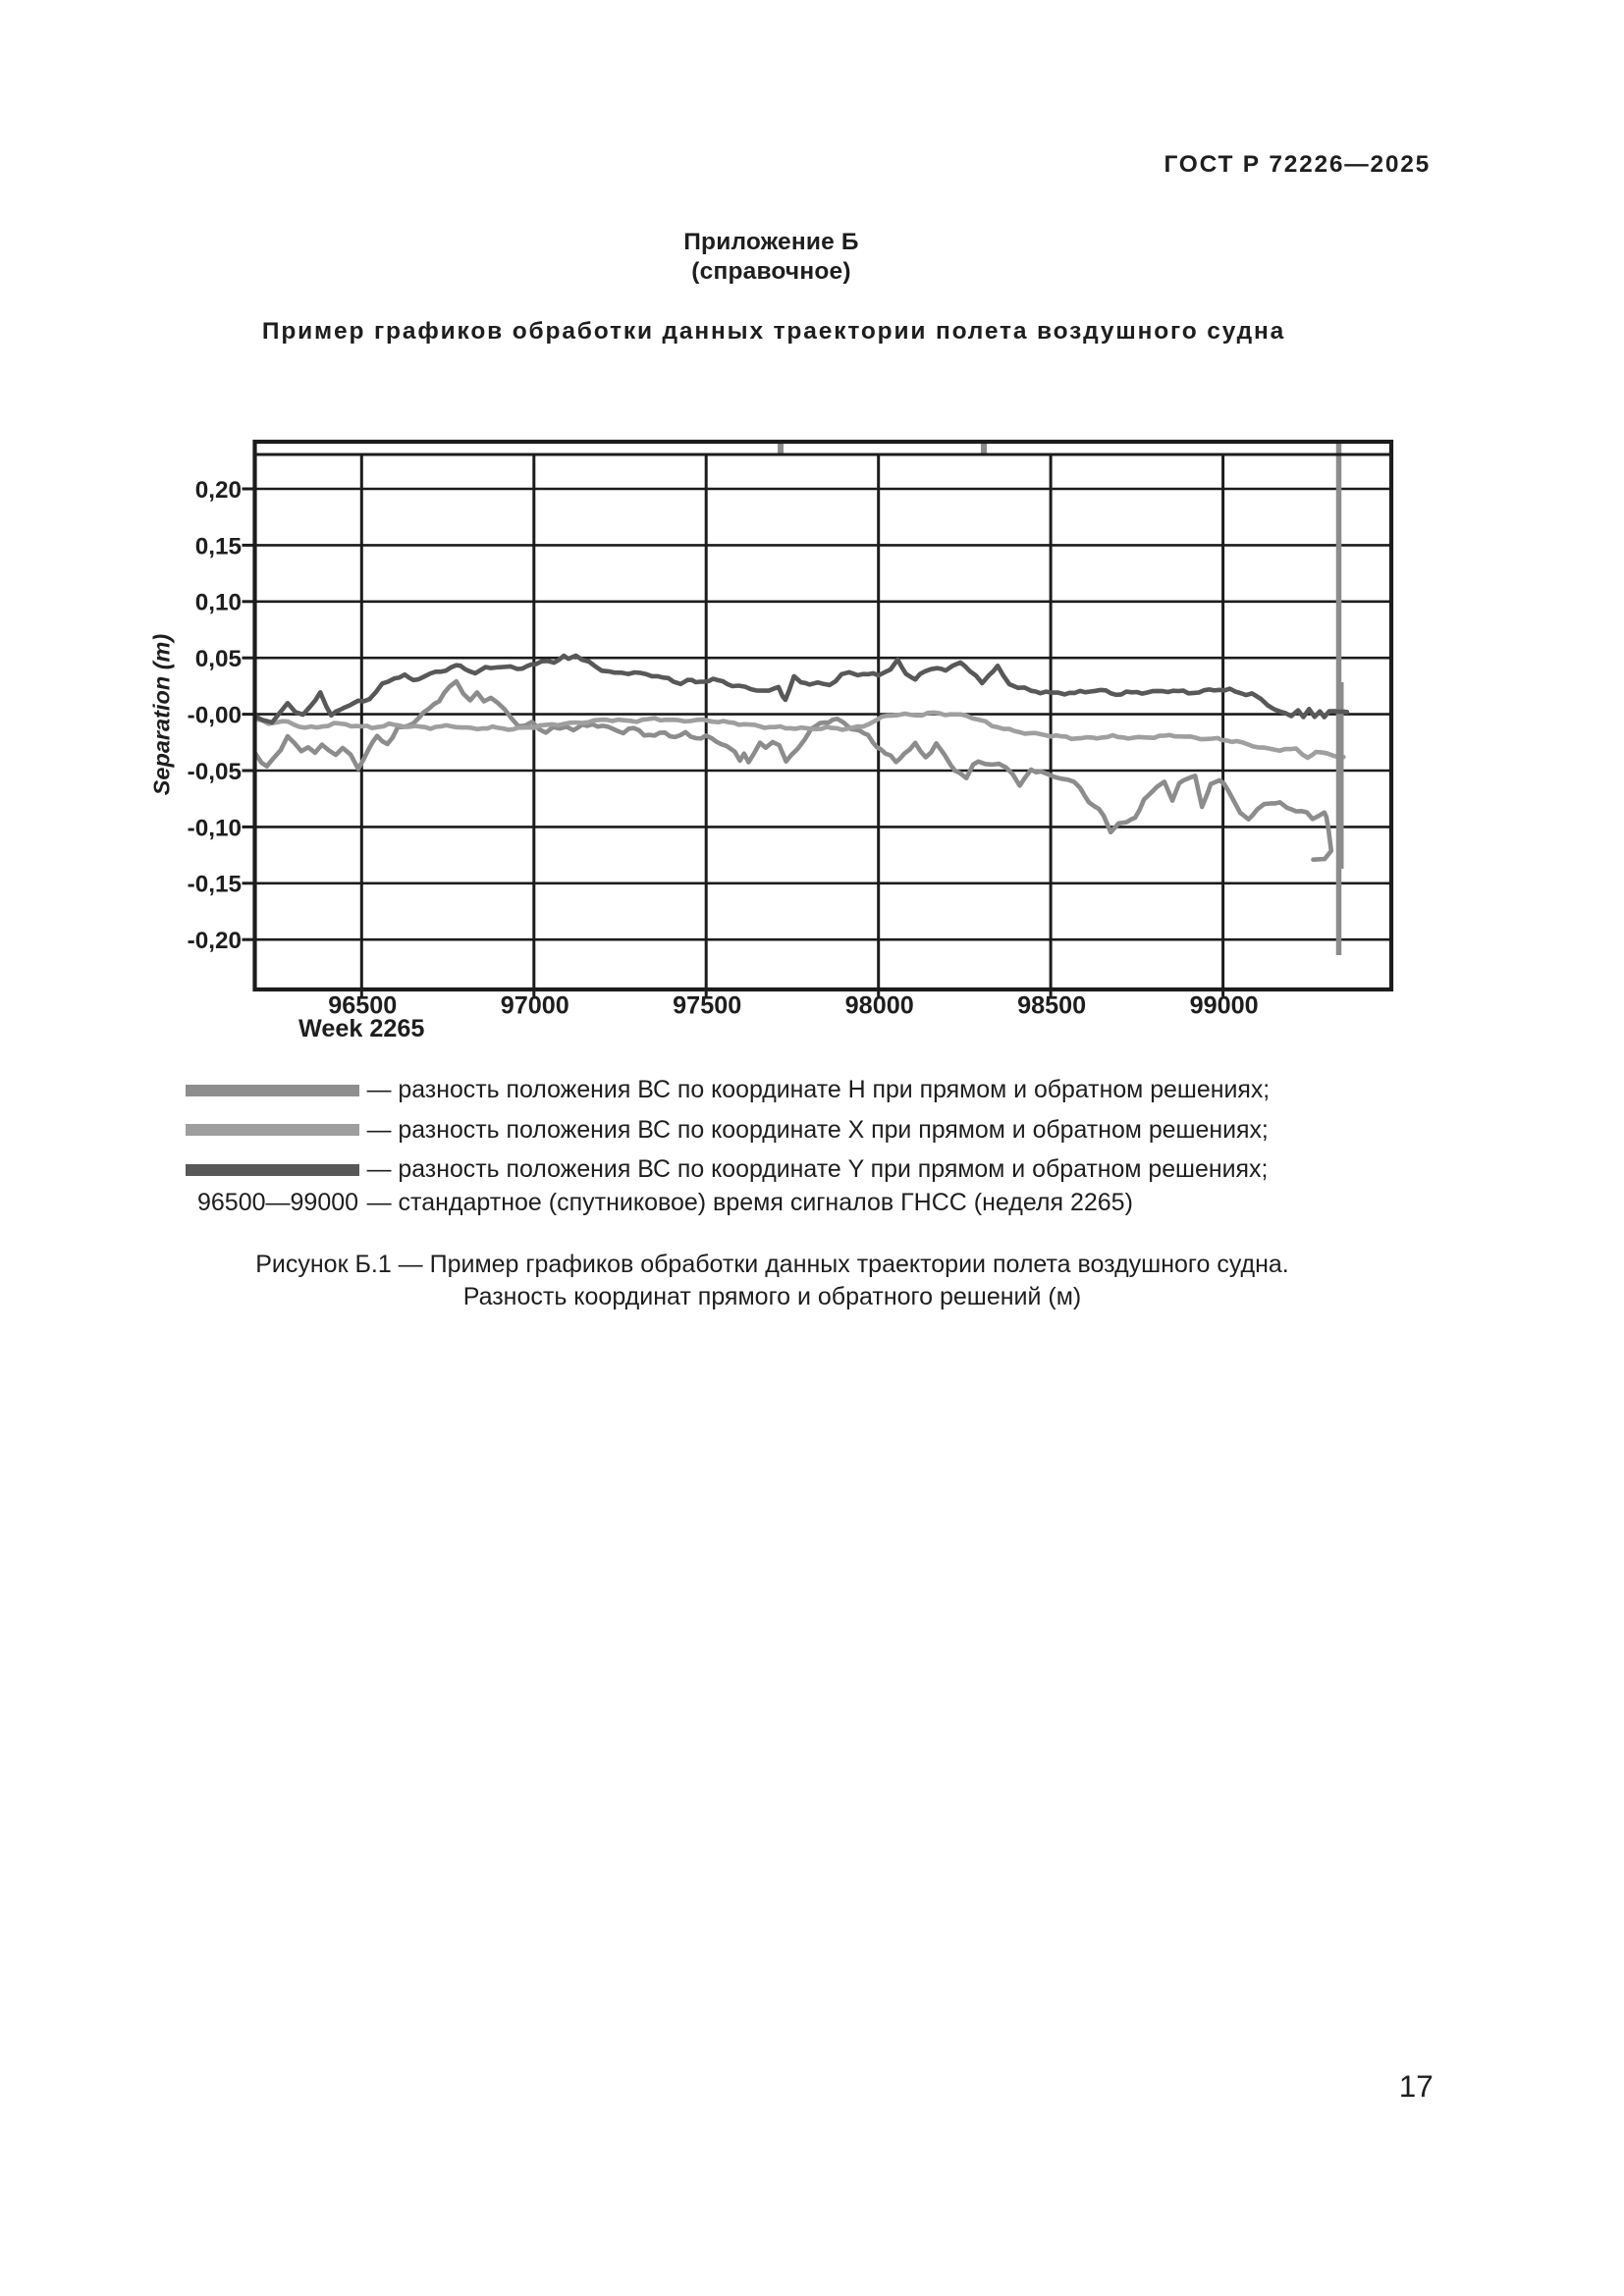  Describe the element at coordinates (215, 828) in the screenshot. I see `svg-text: -0,10` at that location.